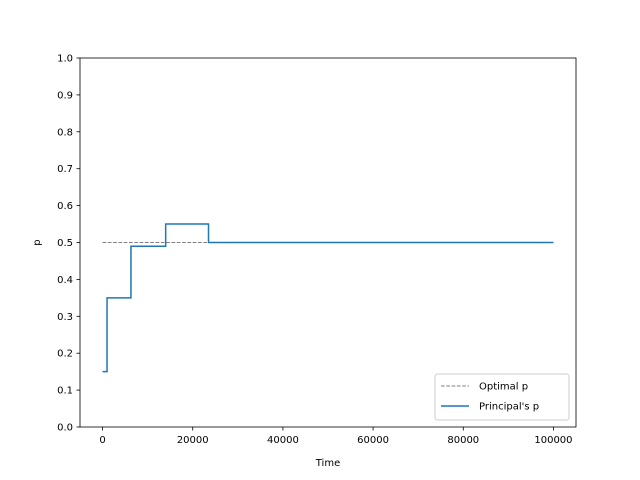  What do you see at coordinates (37, 242) in the screenshot?
I see `y-axis-label: p` at bounding box center [37, 242].